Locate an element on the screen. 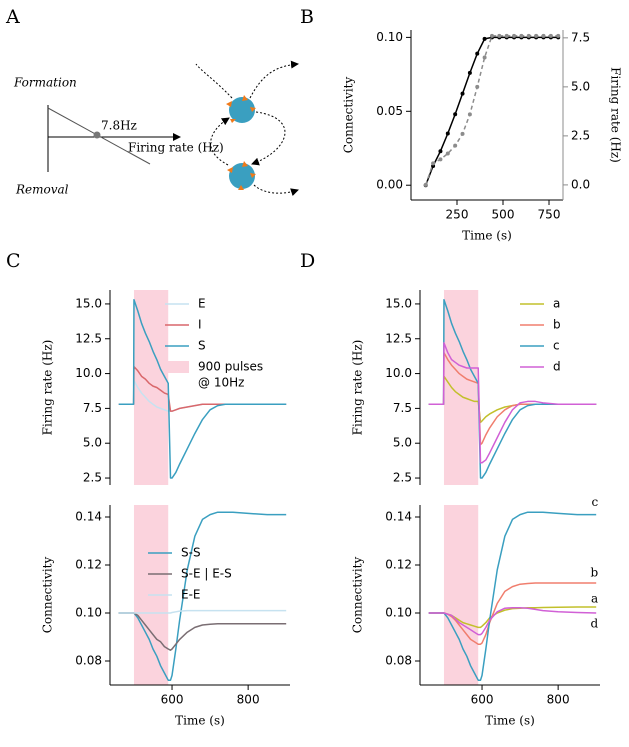  legend-swatch is located at coordinates (177, 367).